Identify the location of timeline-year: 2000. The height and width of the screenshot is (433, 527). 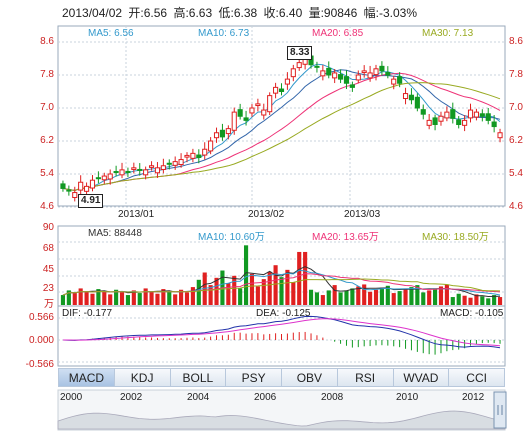
(71, 397).